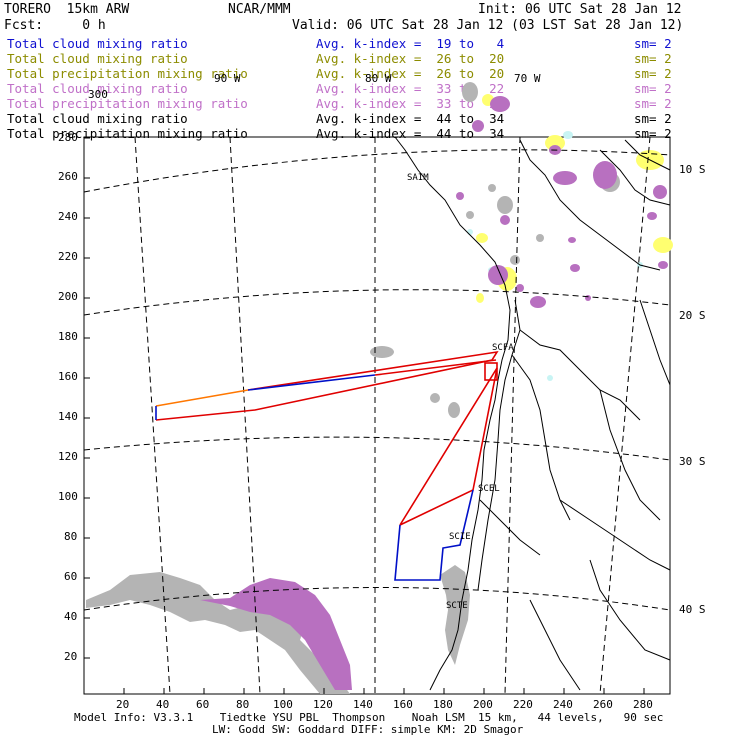 This screenshot has height=740, width=740. I want to click on center-label: NCAR/MMM, so click(259, 9).